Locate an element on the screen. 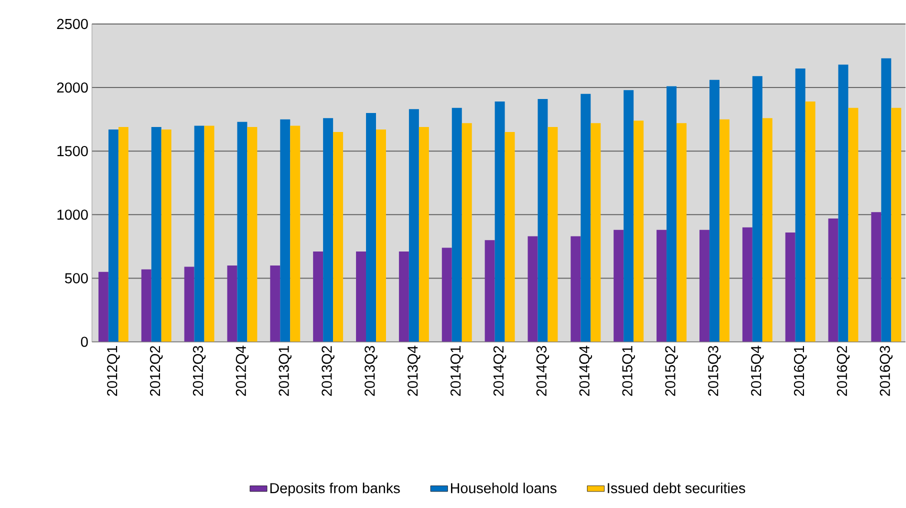 The height and width of the screenshot is (508, 906). x-tick-label: 2015Q4 is located at coordinates (757, 371).